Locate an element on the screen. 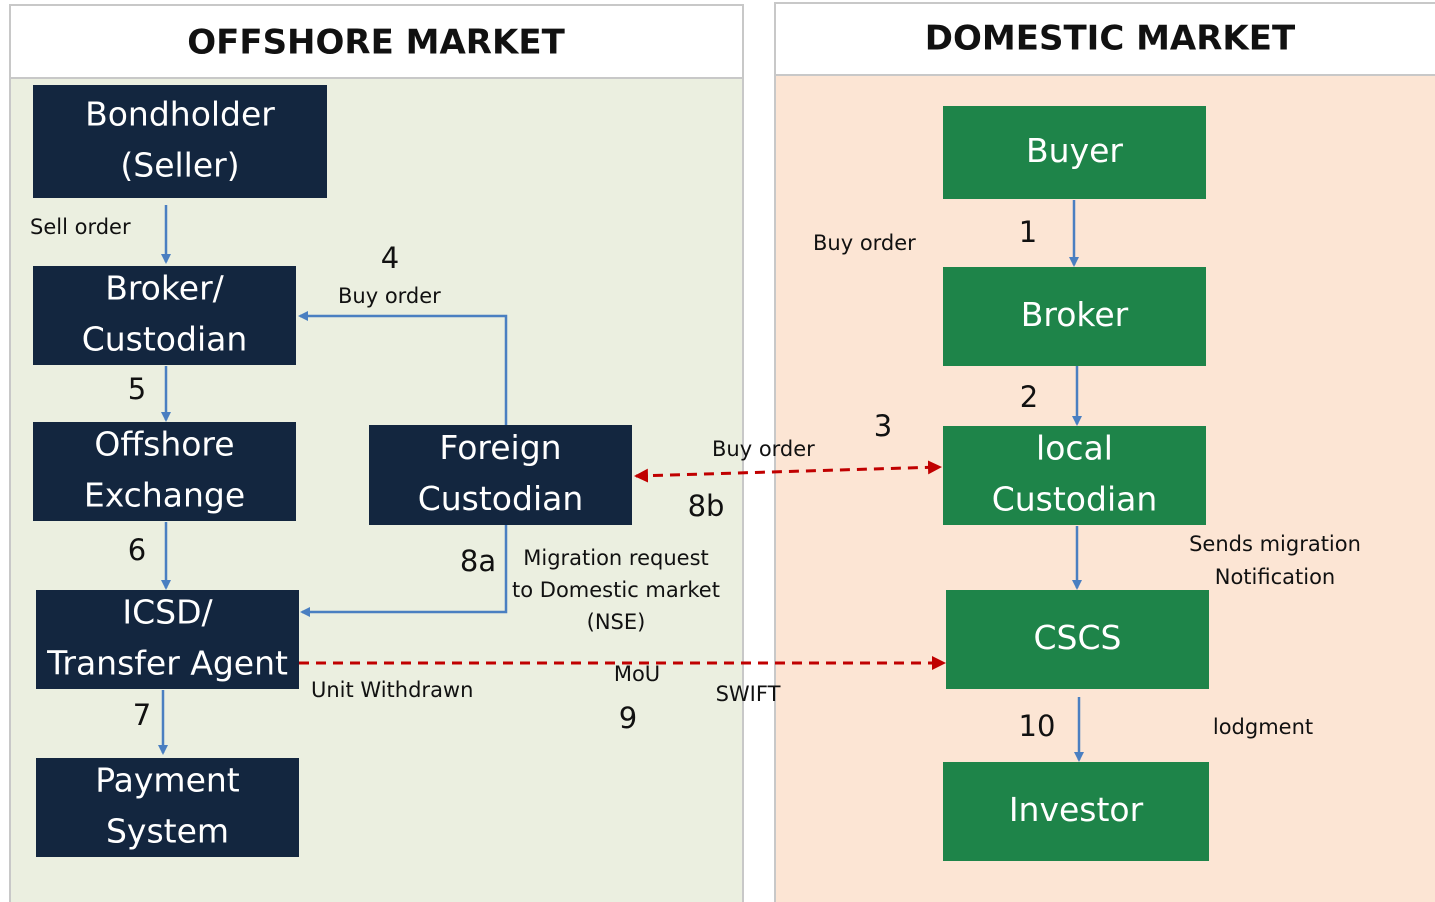 The image size is (1435, 902). node: Payment System is located at coordinates (167, 807).